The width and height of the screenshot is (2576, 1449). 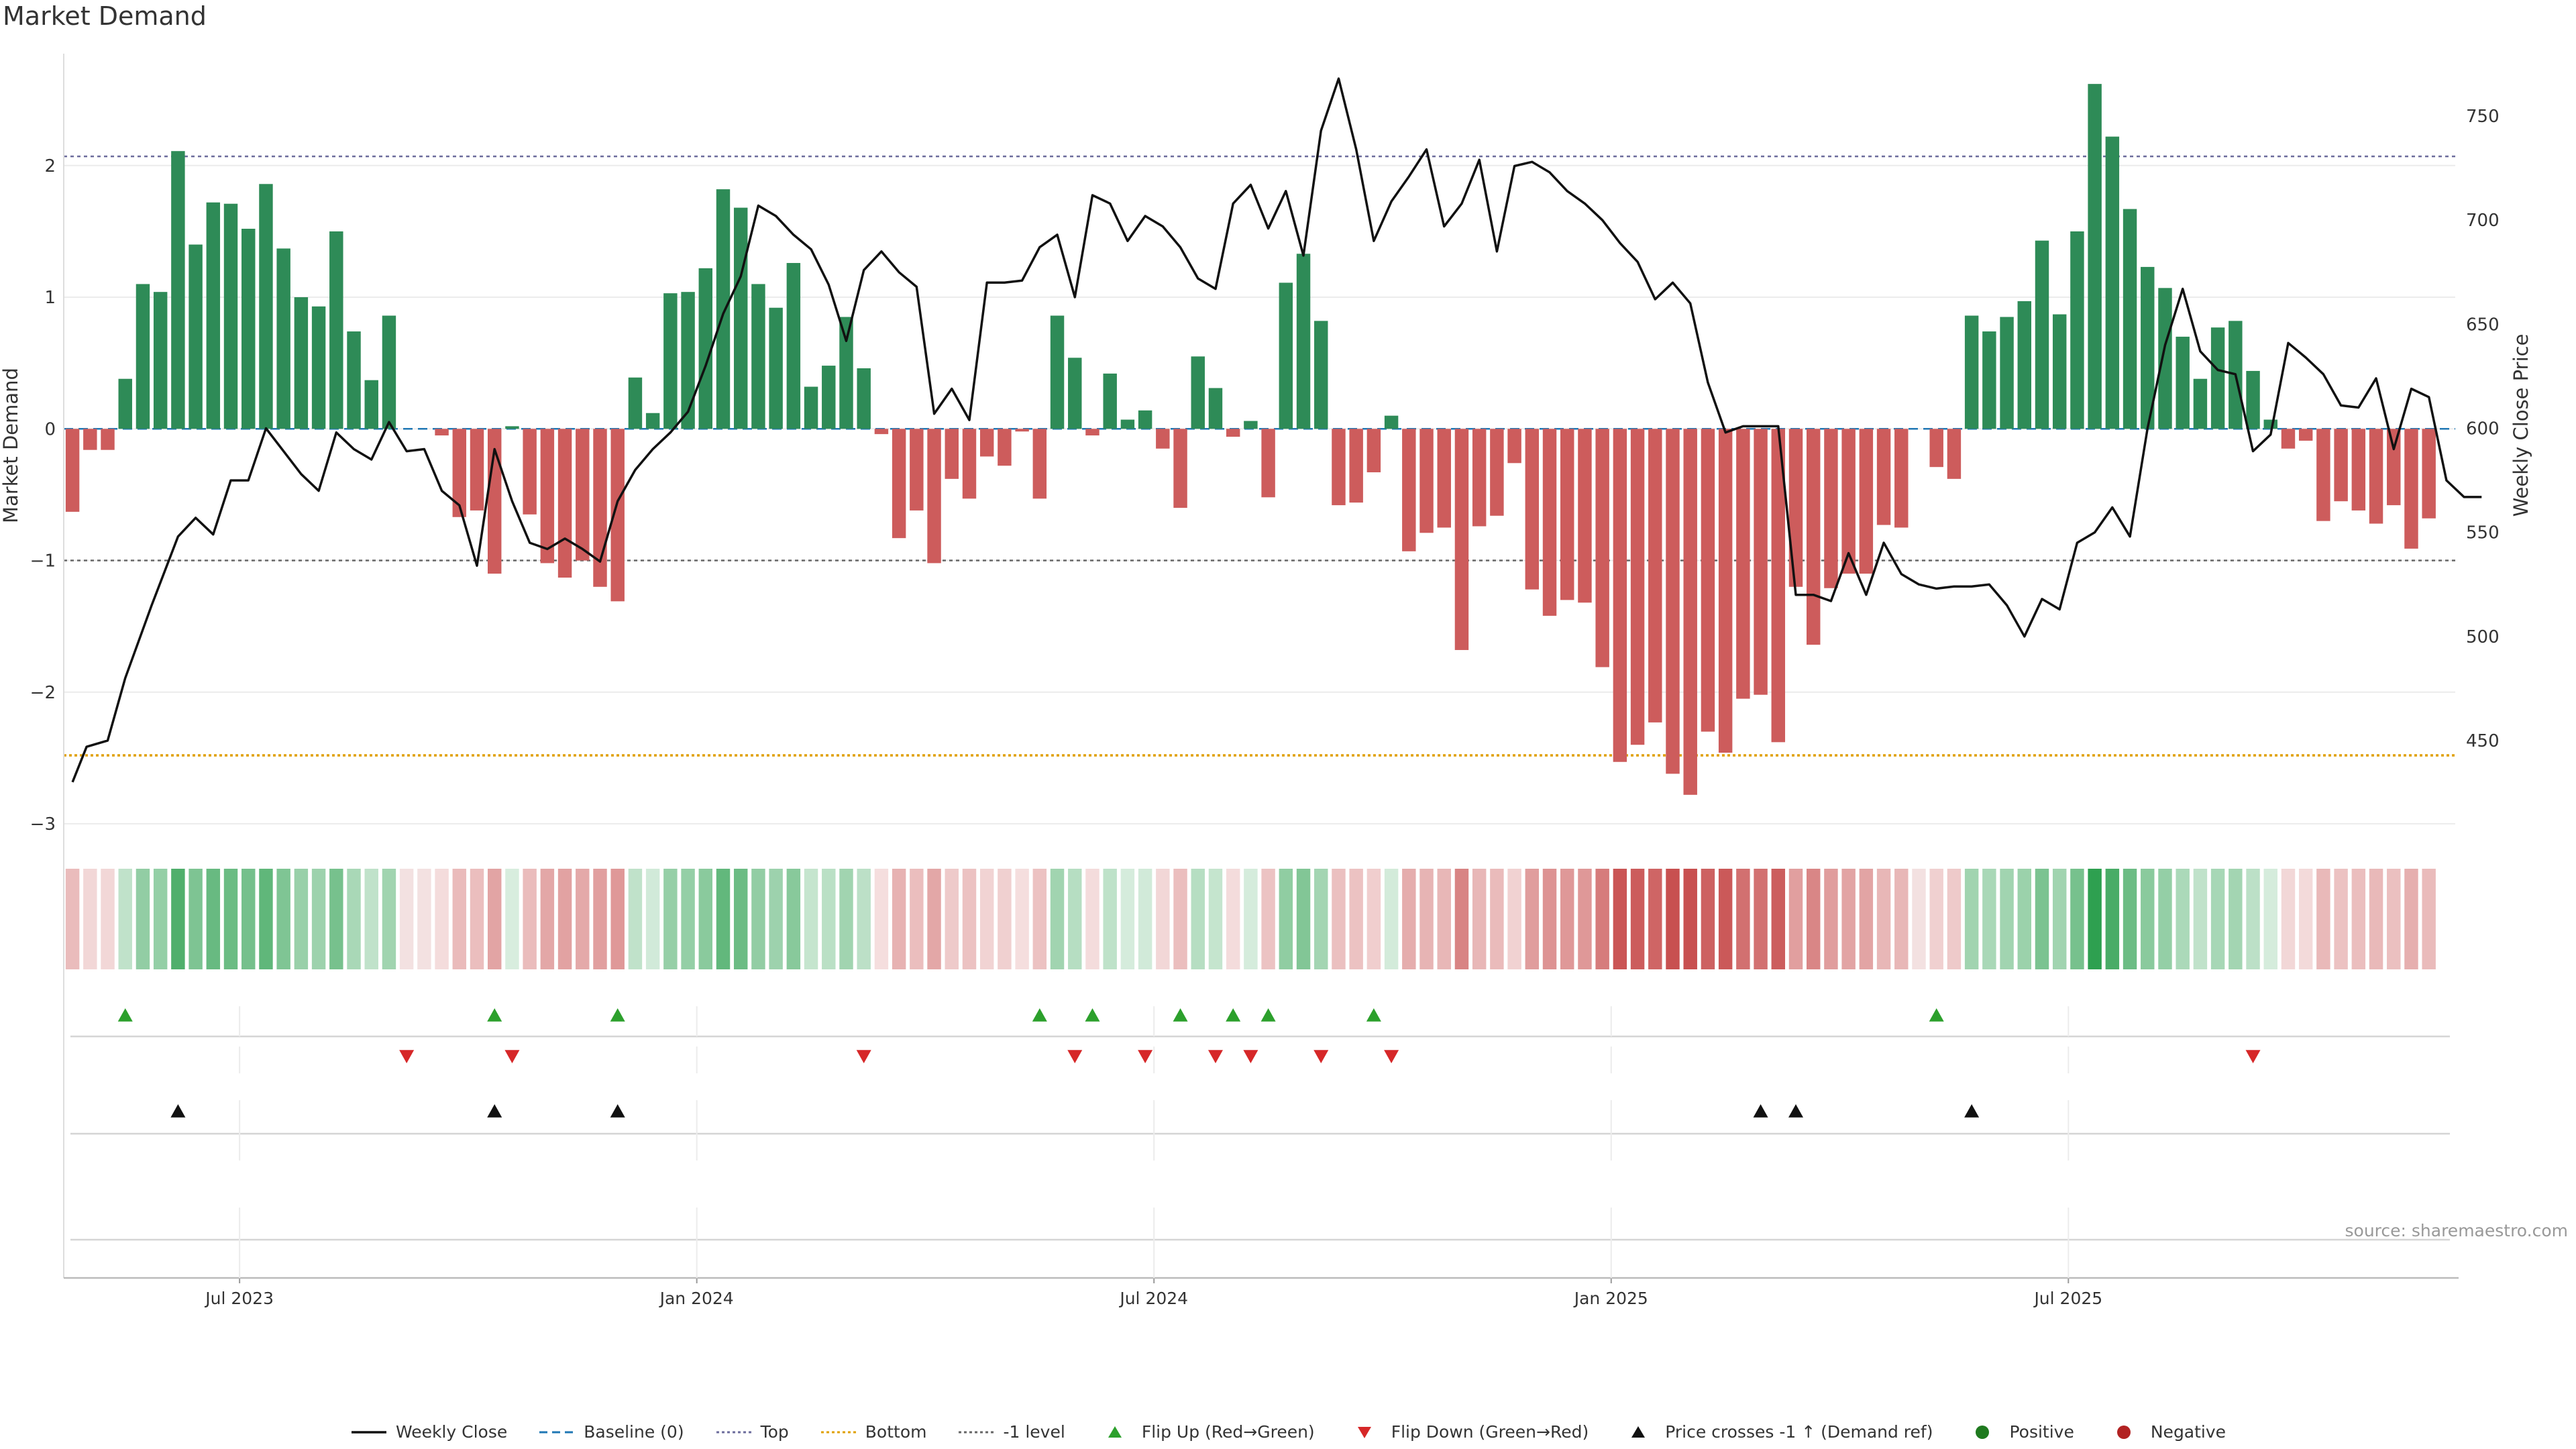 What do you see at coordinates (1205, 1432) in the screenshot?
I see `legend-item: Flip Up (Red→Green)` at bounding box center [1205, 1432].